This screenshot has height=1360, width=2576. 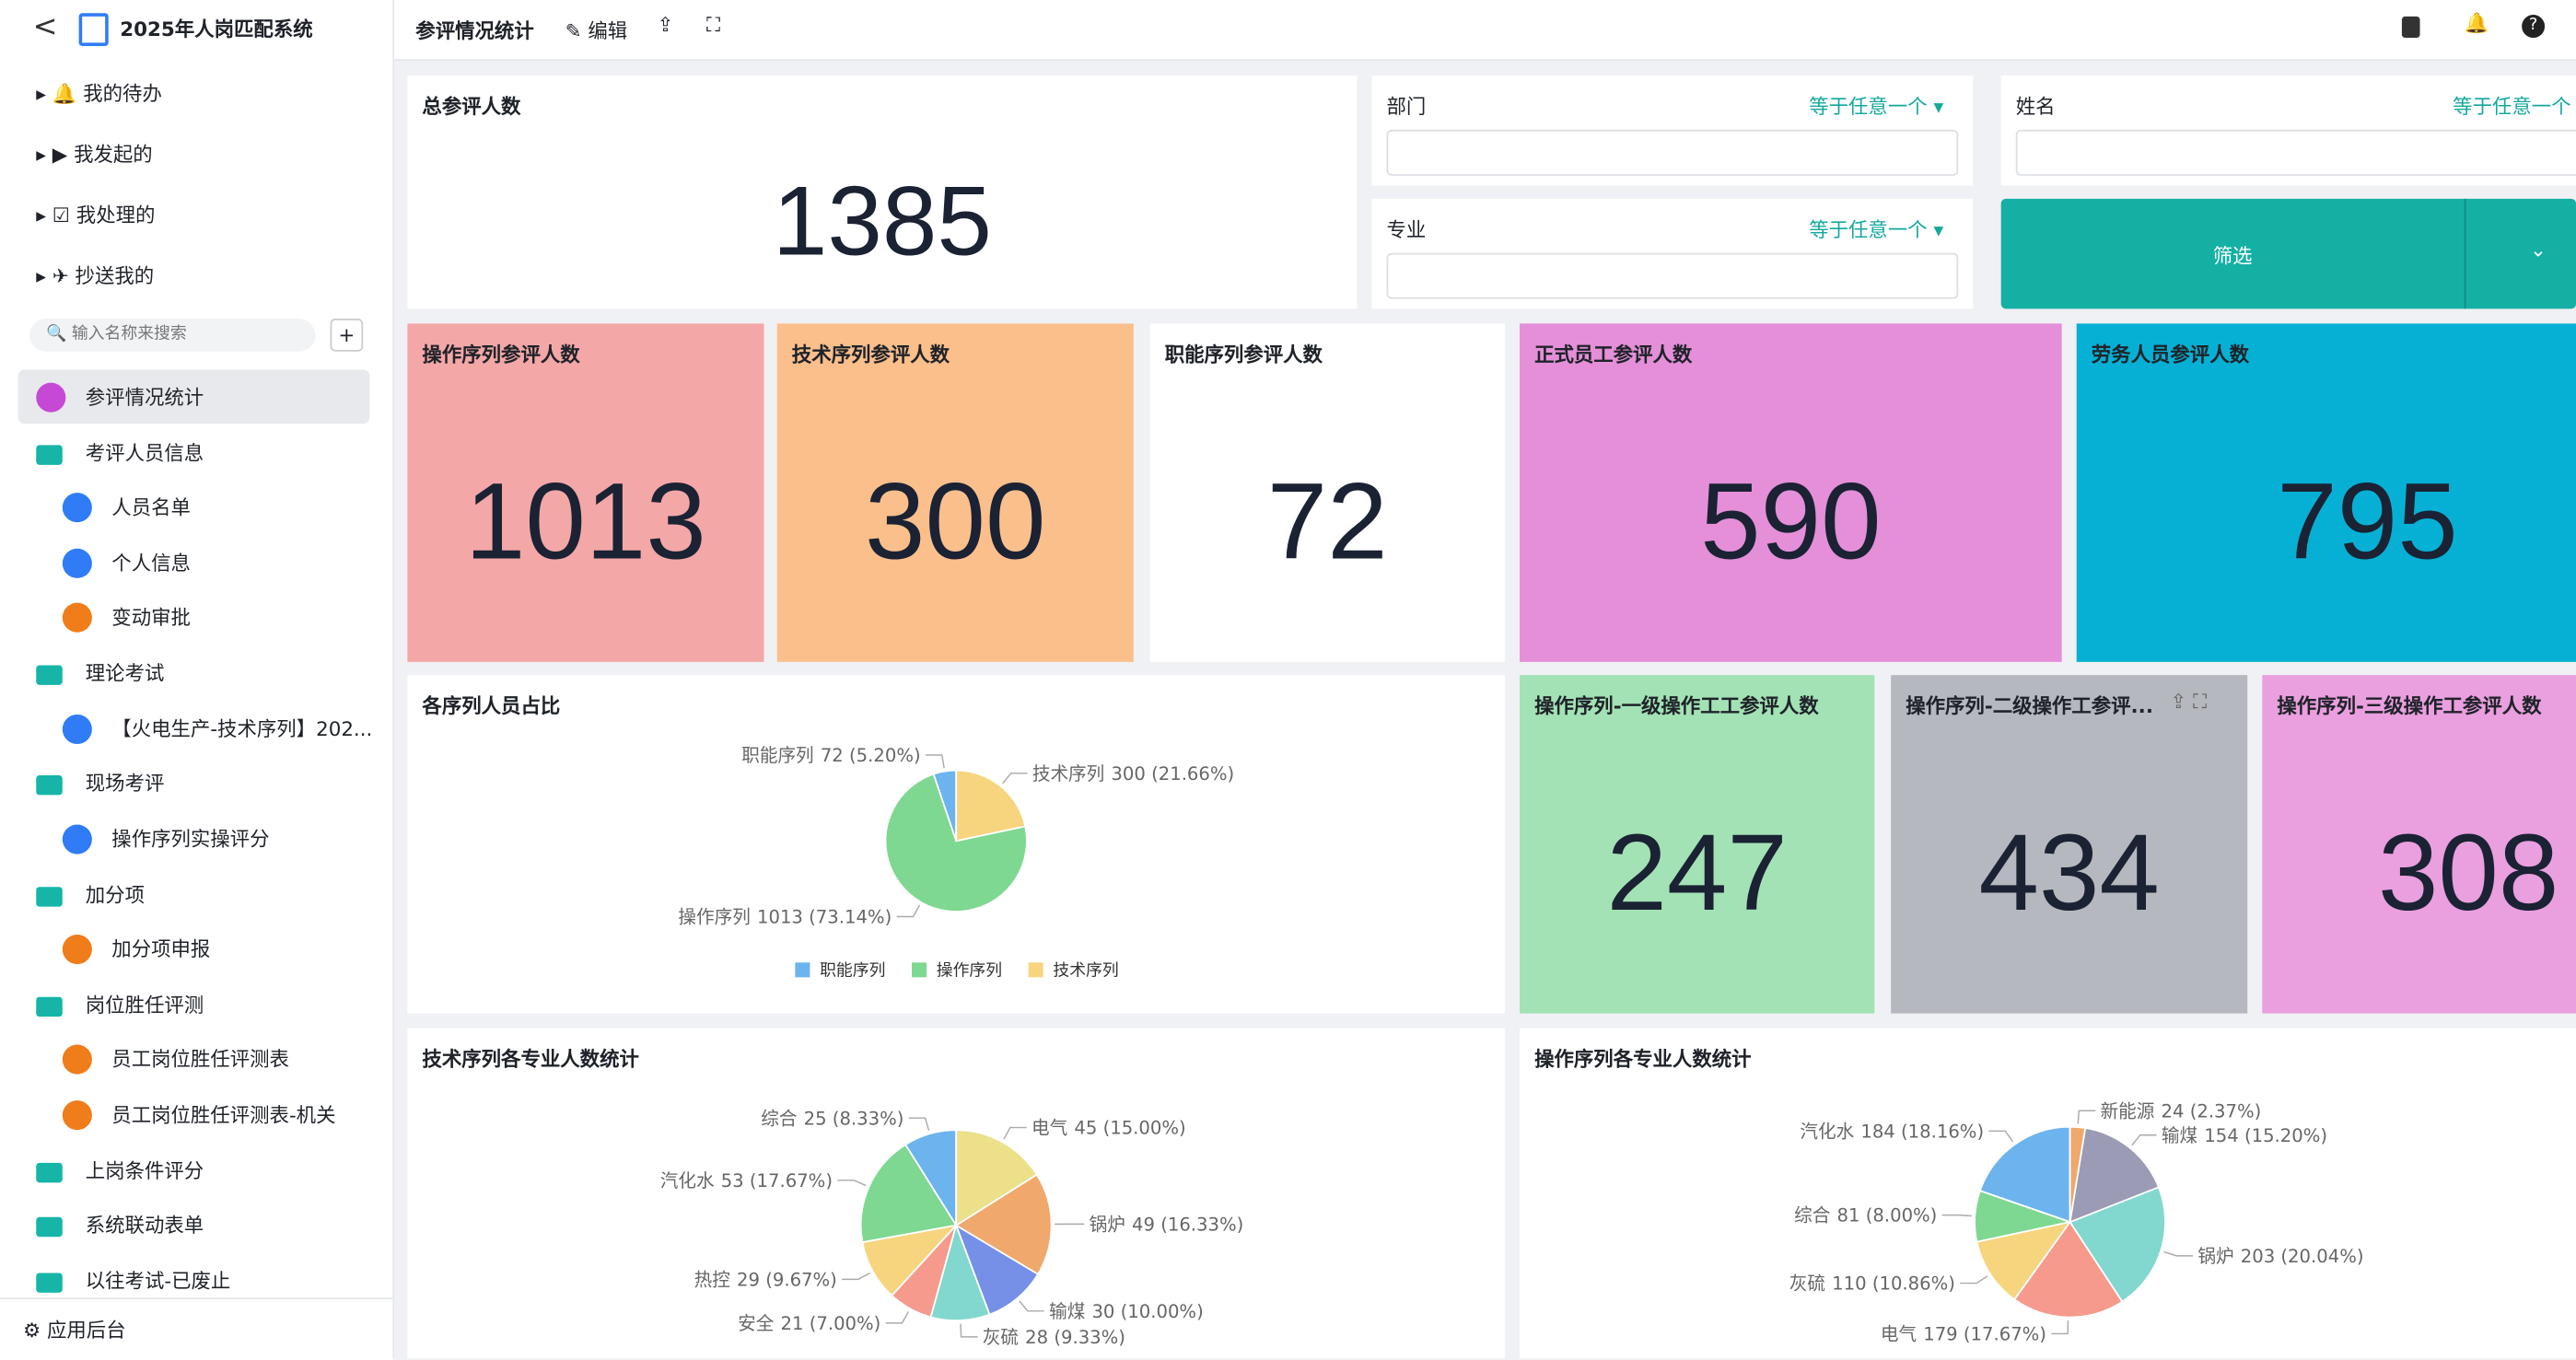 What do you see at coordinates (1187, 1224) in the screenshot?
I see `slice-value-label: 49 (16.33%)` at bounding box center [1187, 1224].